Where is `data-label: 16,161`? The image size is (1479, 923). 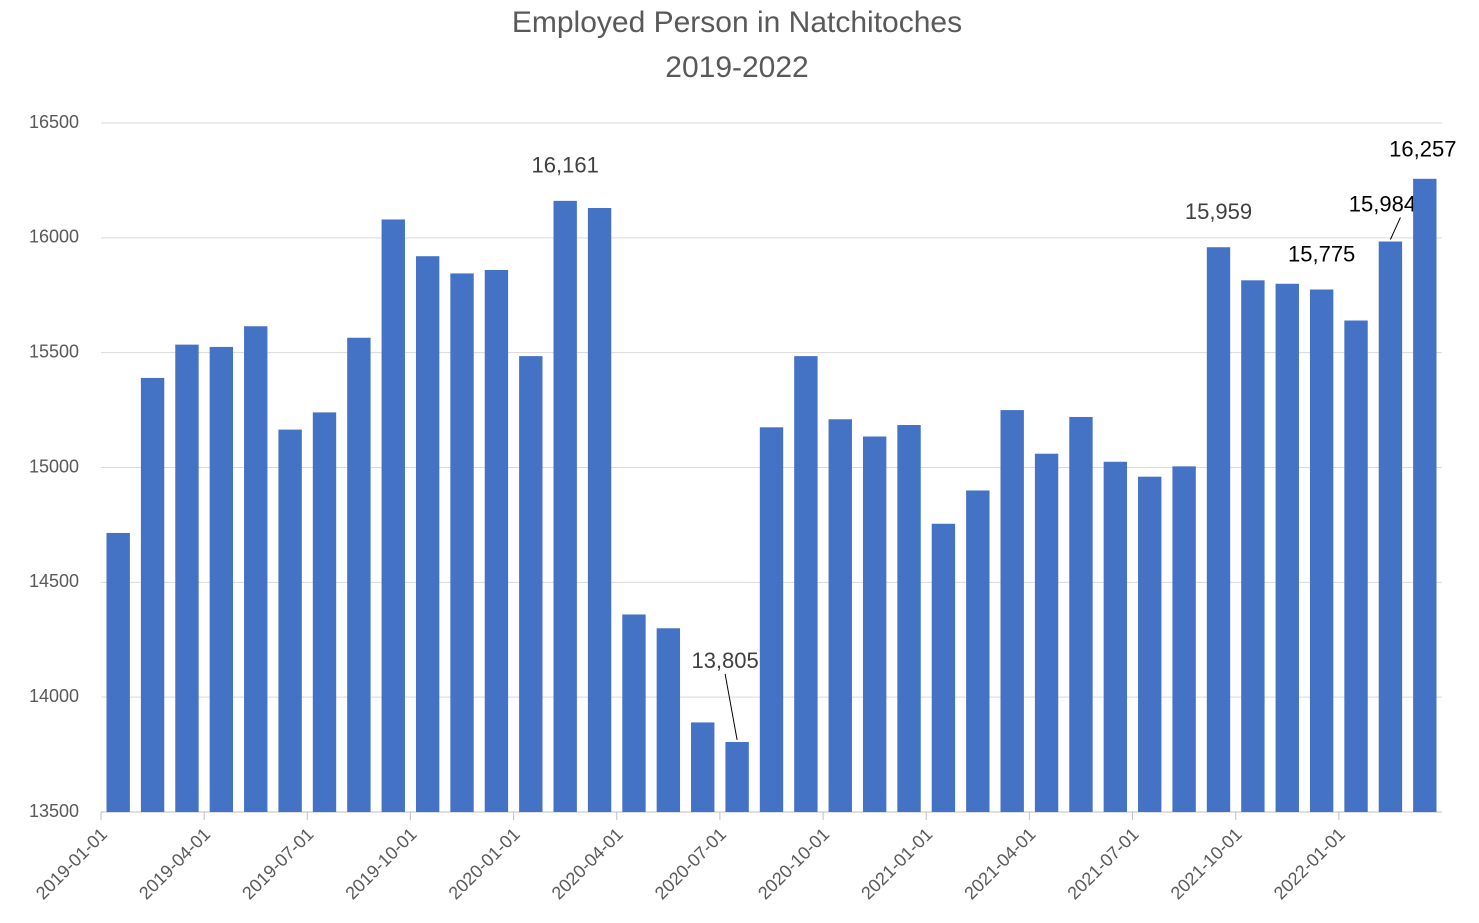
data-label: 16,161 is located at coordinates (565, 165).